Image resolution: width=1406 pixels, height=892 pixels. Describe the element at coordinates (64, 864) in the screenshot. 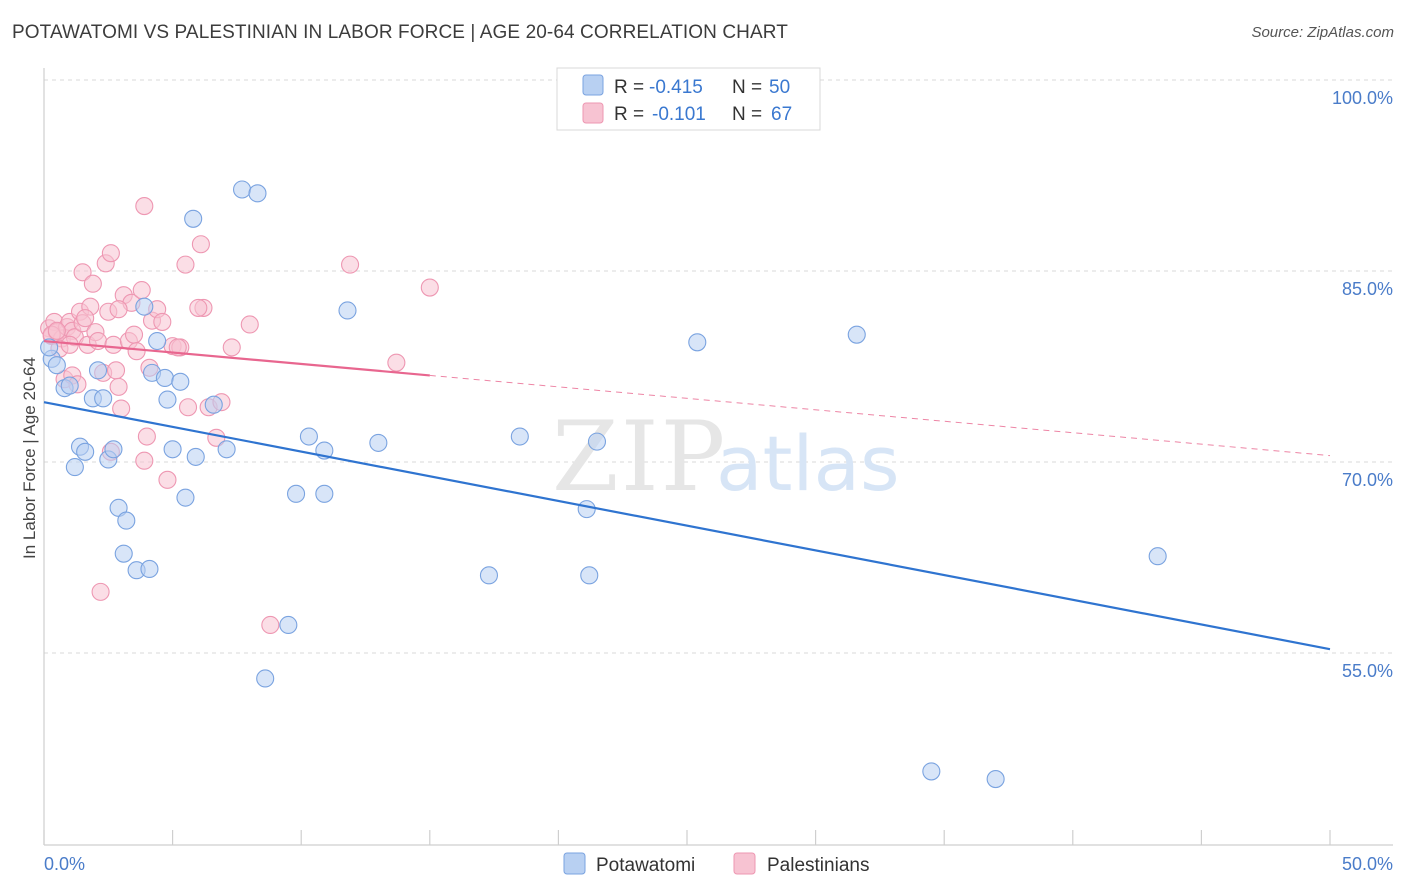

I see `x-tick-label-min: 0.0%` at that location.